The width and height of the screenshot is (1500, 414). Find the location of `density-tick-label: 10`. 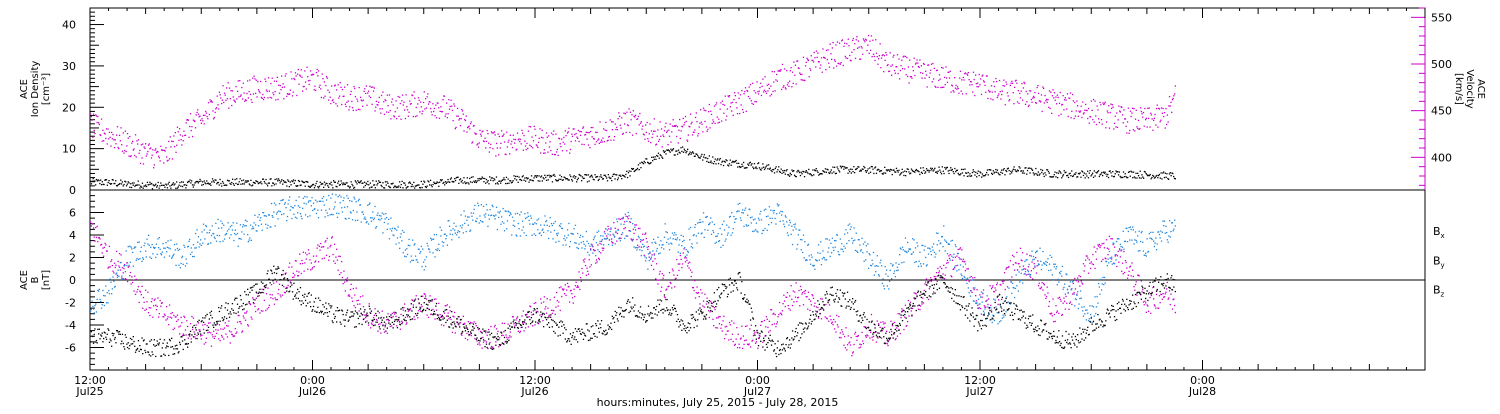

density-tick-label: 10 is located at coordinates (69, 149).